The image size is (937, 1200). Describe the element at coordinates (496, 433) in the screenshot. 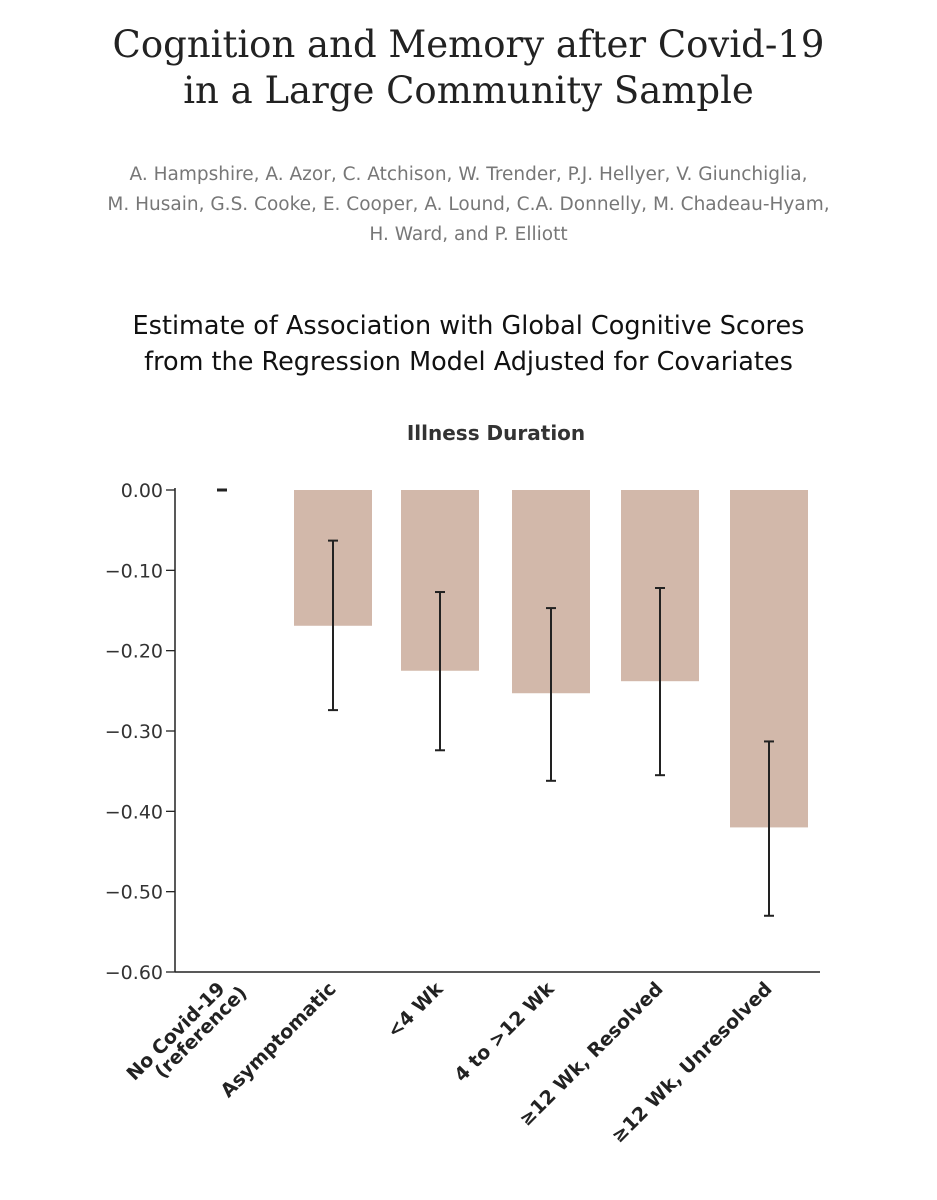

I see `chart-title: Illness Duration` at that location.